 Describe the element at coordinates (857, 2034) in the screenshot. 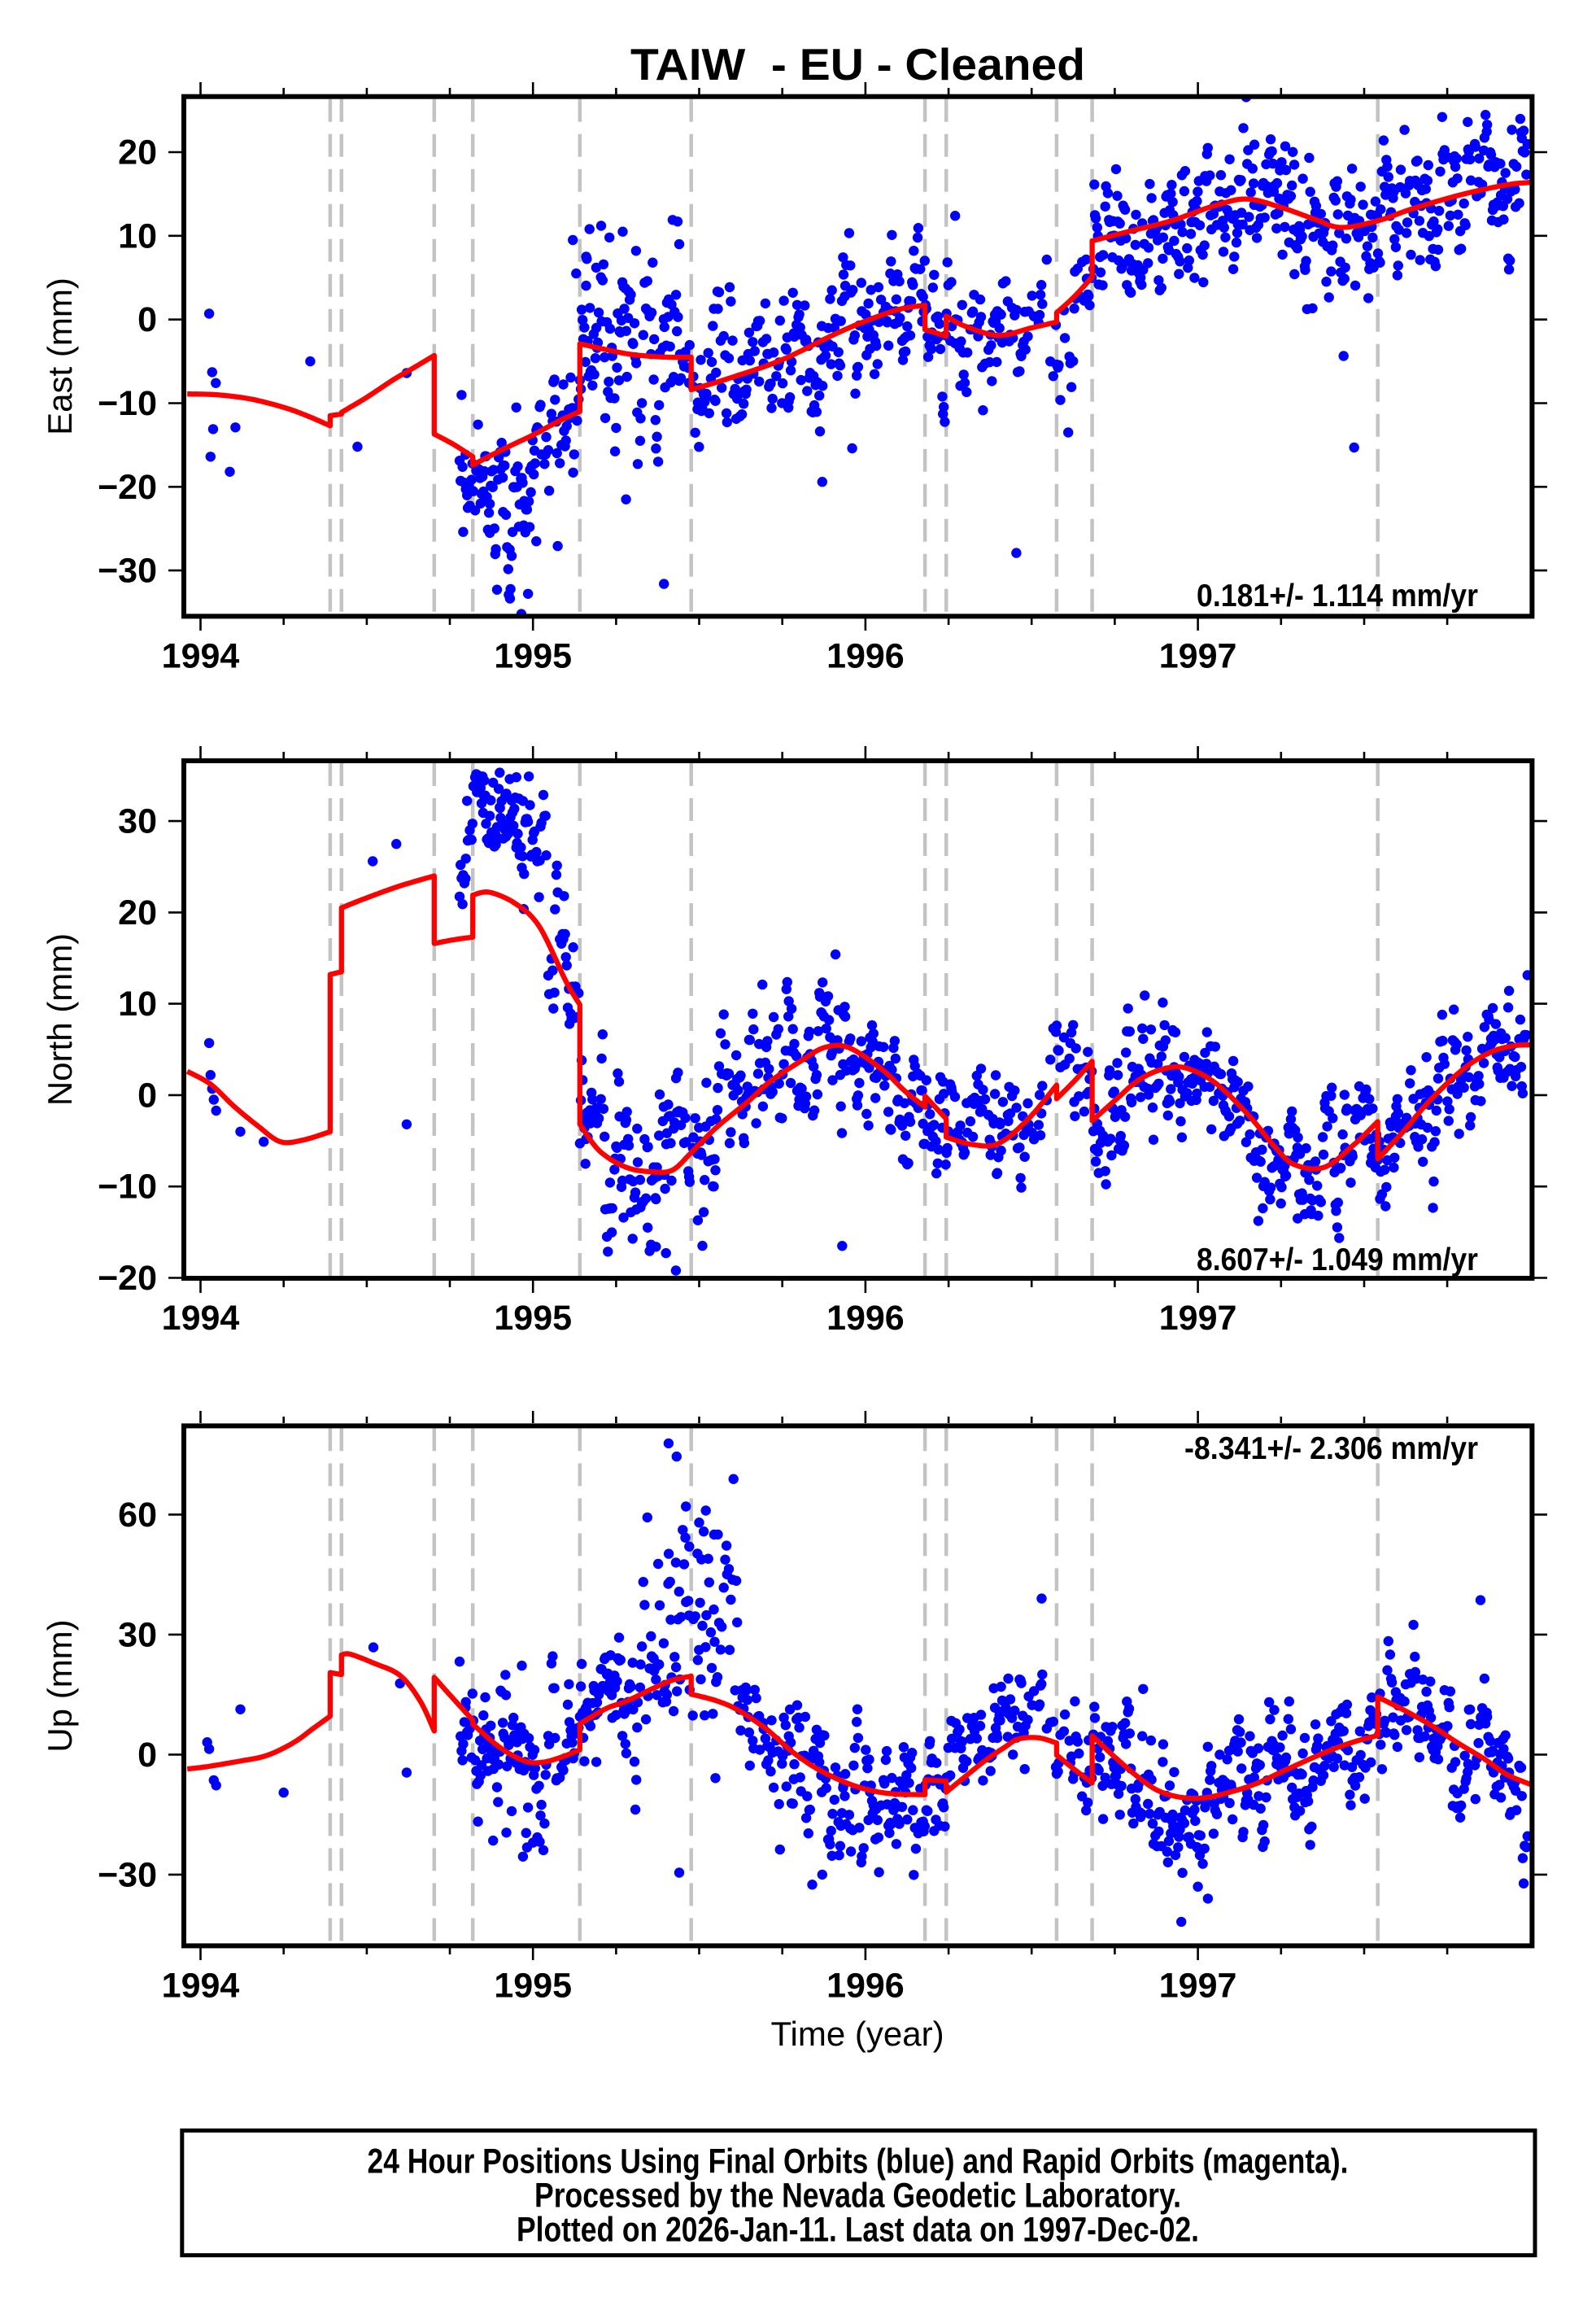

I see `svg-text: Time (year)` at that location.